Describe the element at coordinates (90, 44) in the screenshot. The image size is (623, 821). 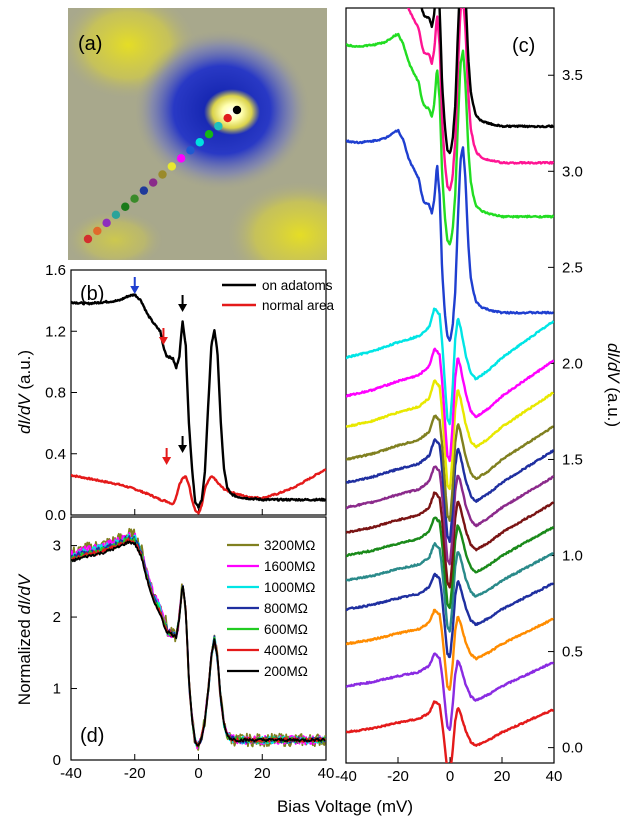
I see `panel-label-a: (a)` at that location.